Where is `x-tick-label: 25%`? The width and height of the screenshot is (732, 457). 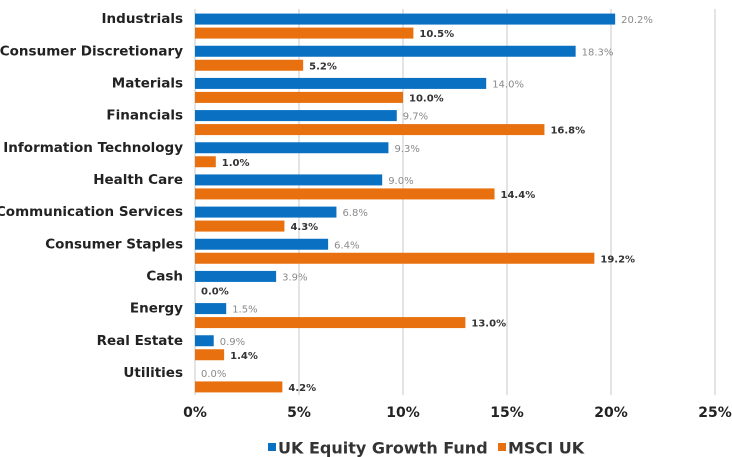
x-tick-label: 25% is located at coordinates (715, 413).